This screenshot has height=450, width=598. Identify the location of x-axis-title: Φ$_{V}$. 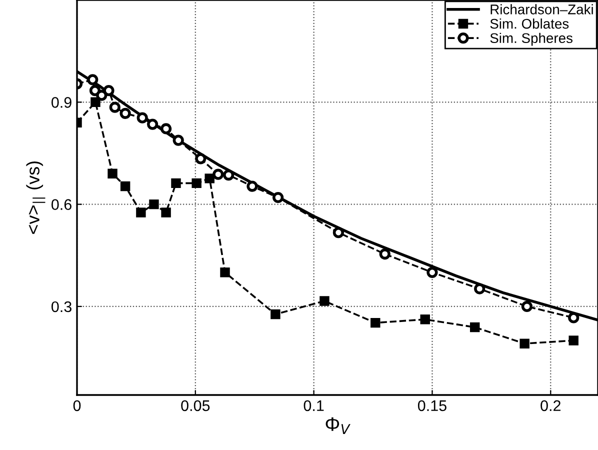
(338, 425).